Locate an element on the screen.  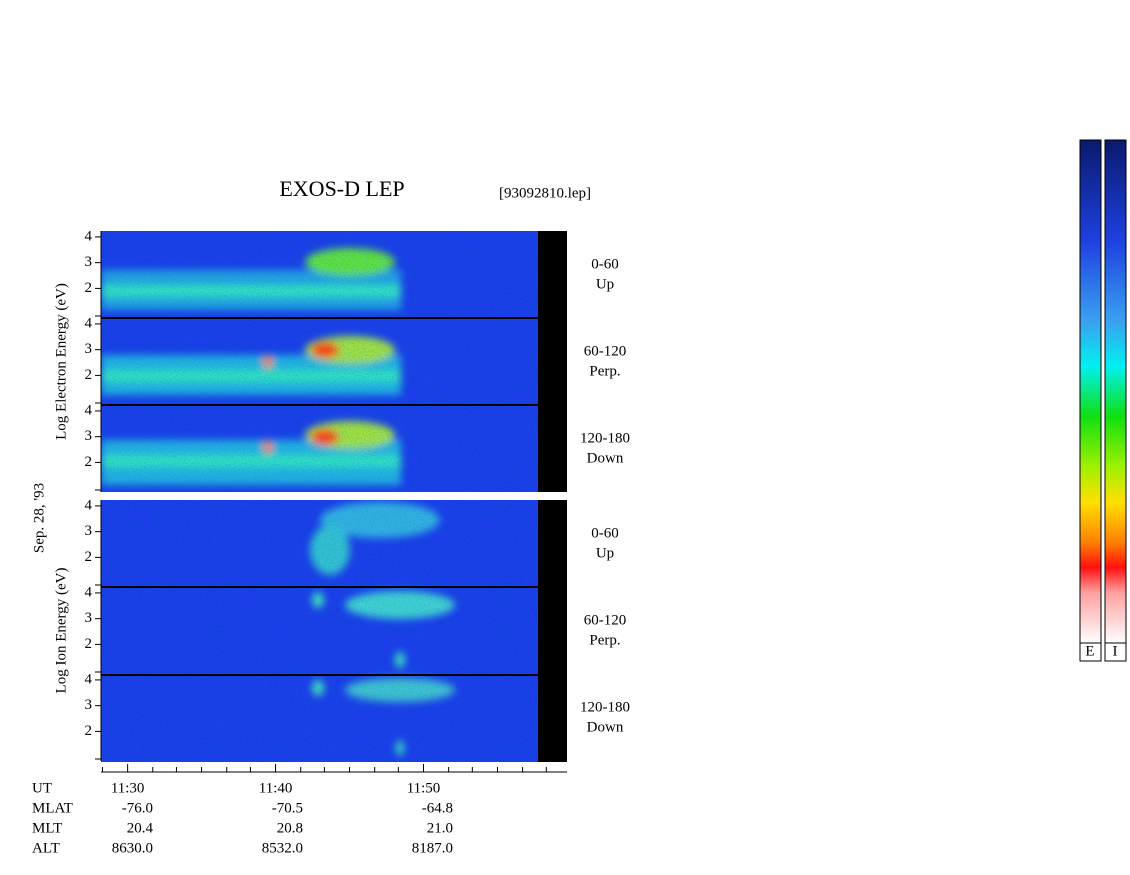
y-axis-label: Log Ion Energy (eV) is located at coordinates (61, 631).